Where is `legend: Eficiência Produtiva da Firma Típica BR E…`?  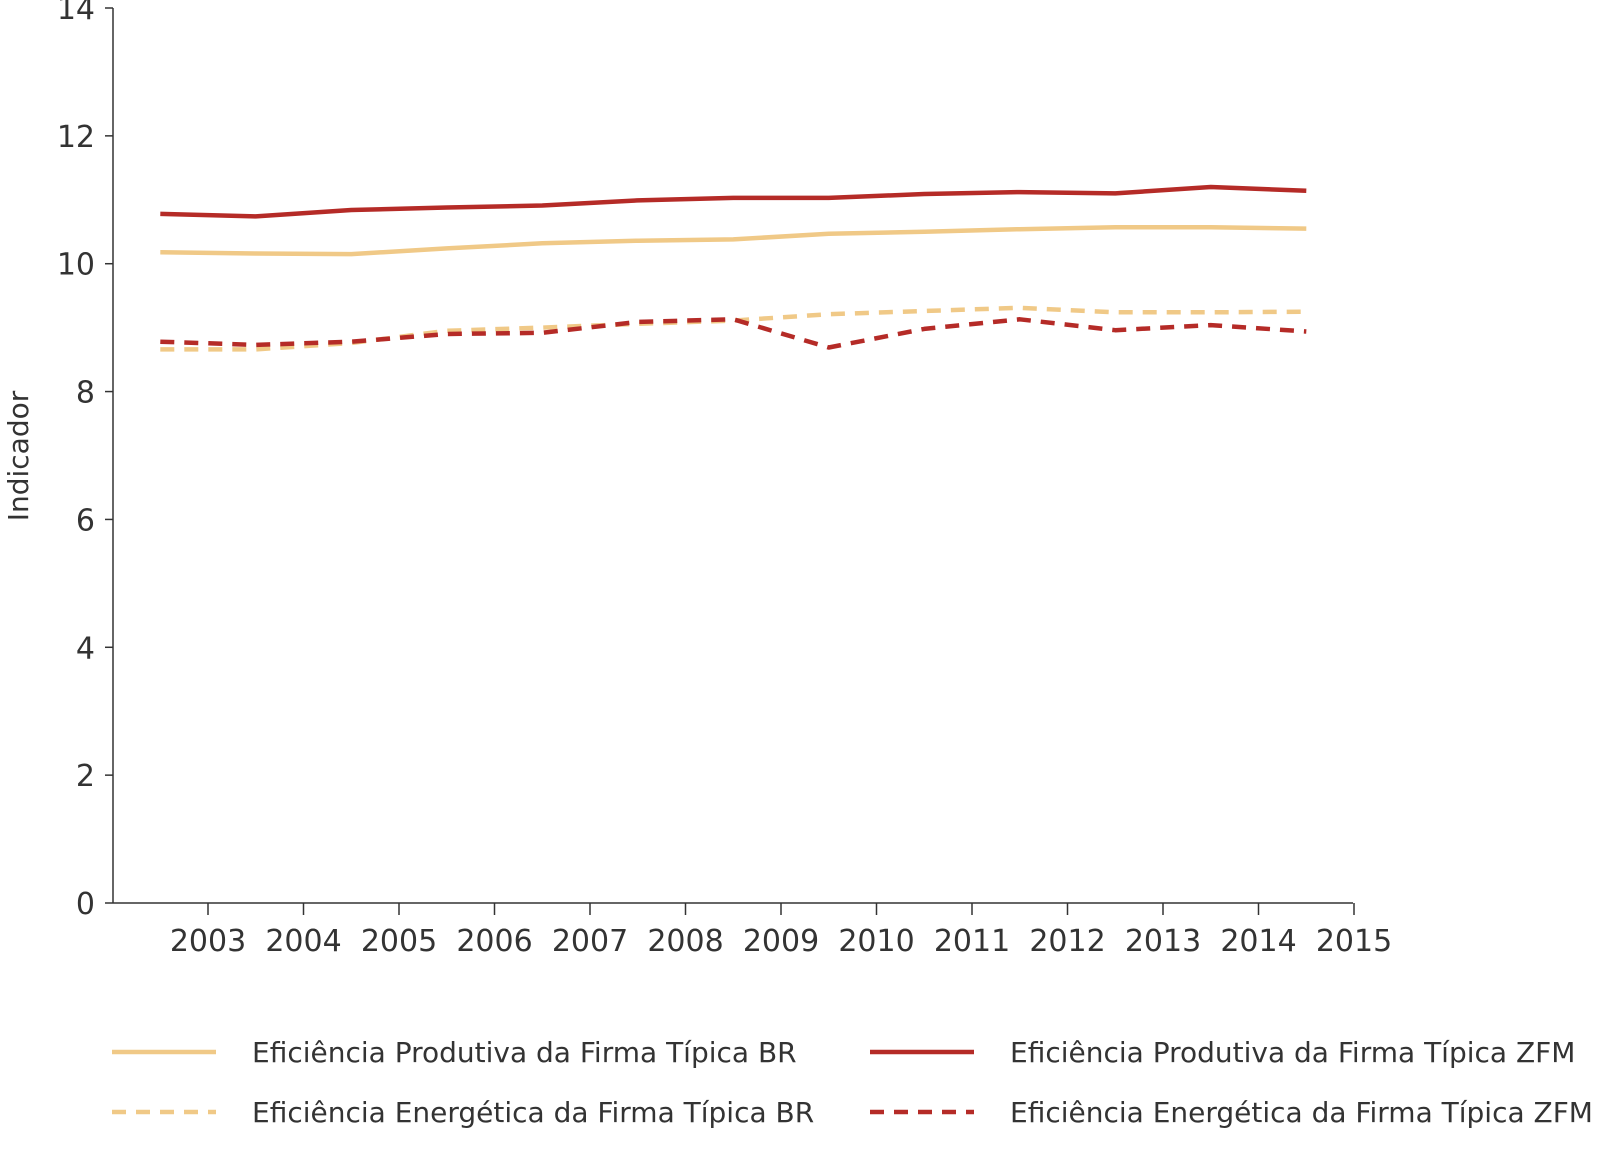
legend: Eficiência Produtiva da Firma Típica BR E… is located at coordinates (852, 1082).